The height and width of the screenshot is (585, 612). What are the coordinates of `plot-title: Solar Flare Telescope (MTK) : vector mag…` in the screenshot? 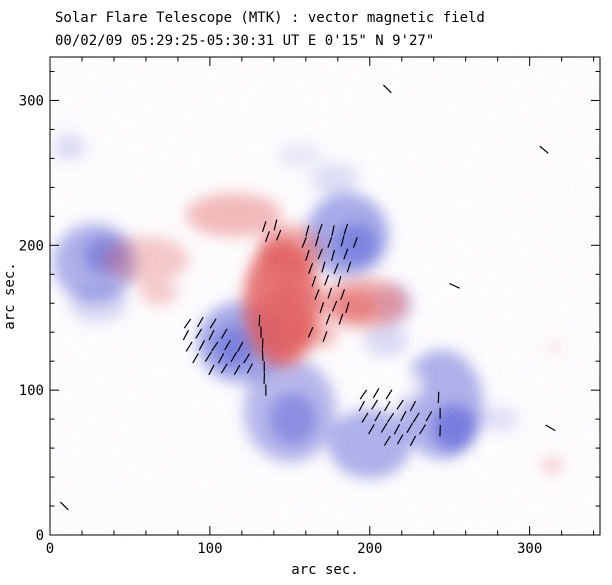 It's located at (270, 18).